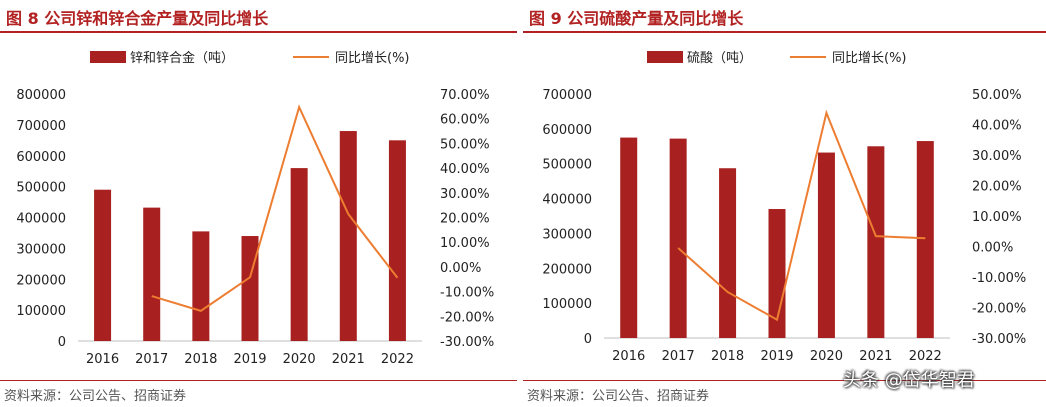  I want to click on watermark: 头条 @岱华智君, so click(909, 380).